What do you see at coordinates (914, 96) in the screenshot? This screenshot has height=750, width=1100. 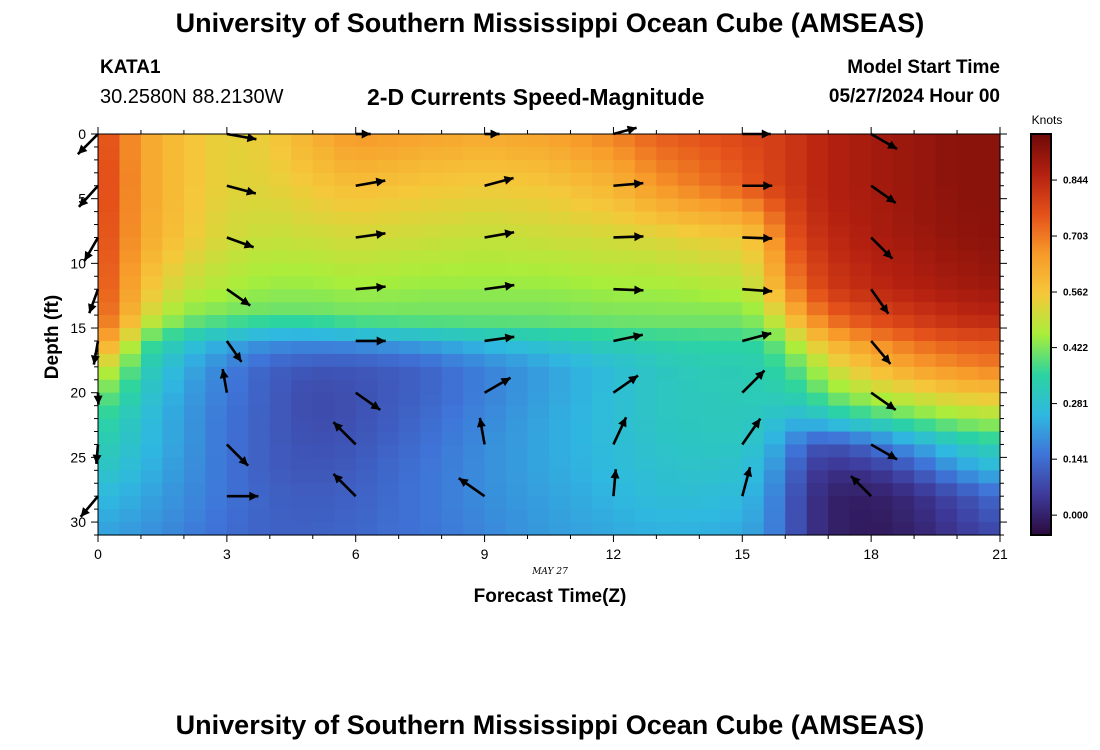 I see `model-start-value: 05/27/2024 Hour 00` at bounding box center [914, 96].